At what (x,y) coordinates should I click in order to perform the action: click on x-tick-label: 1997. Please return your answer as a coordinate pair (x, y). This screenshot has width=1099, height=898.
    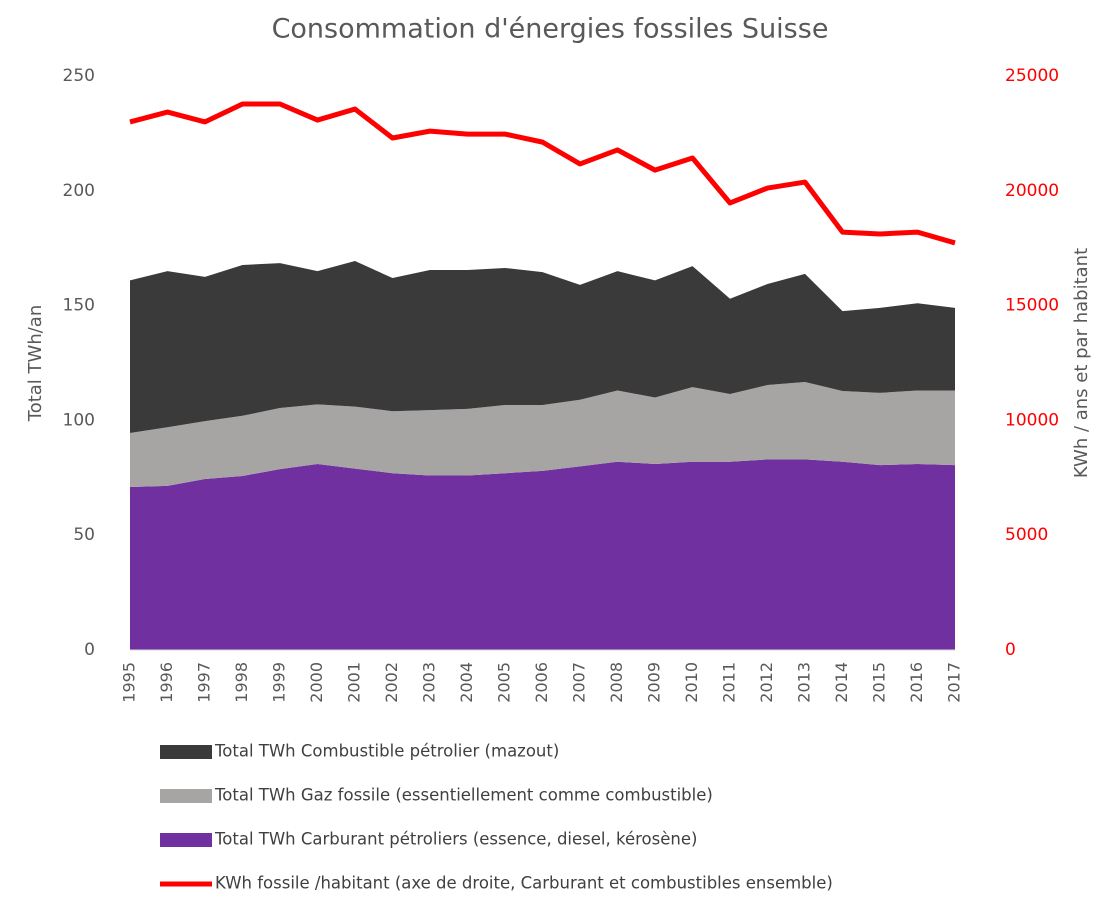
    Looking at the image, I should click on (204, 682).